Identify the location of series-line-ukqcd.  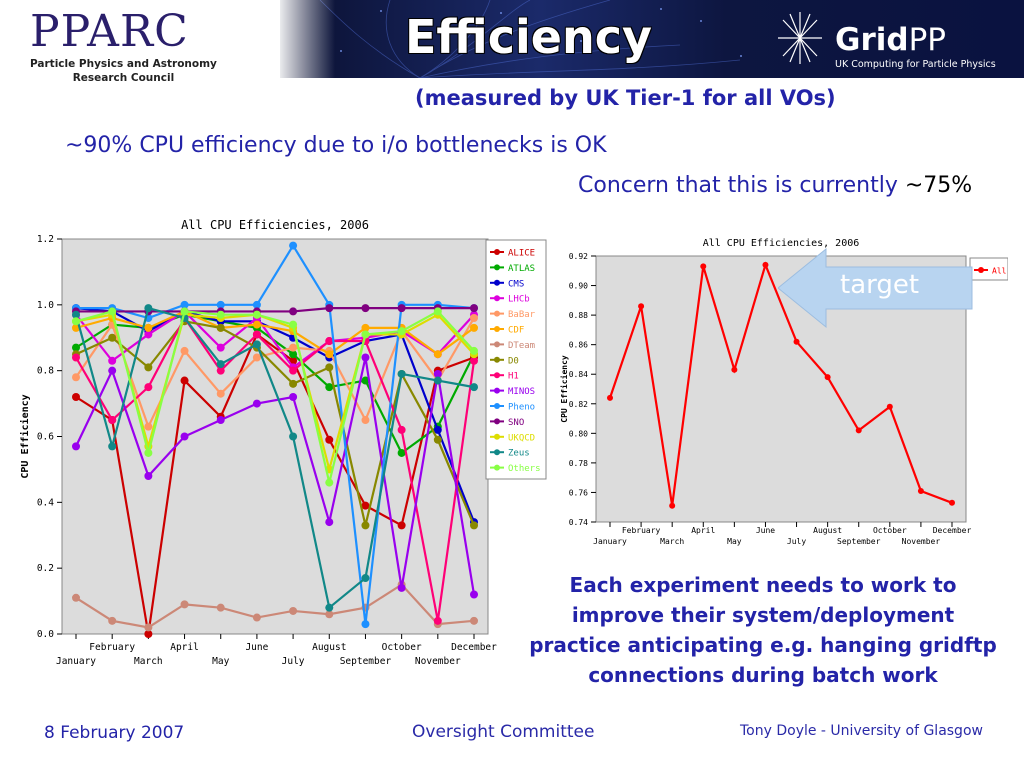
(275, 393).